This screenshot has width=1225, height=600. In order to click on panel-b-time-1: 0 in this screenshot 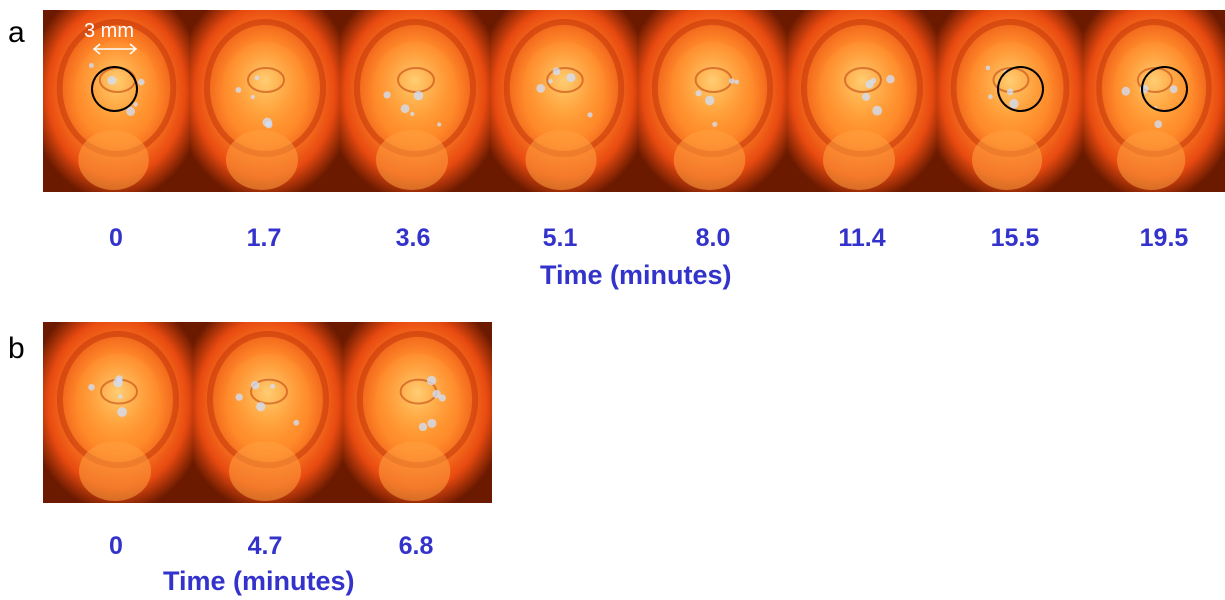, I will do `click(116, 546)`.